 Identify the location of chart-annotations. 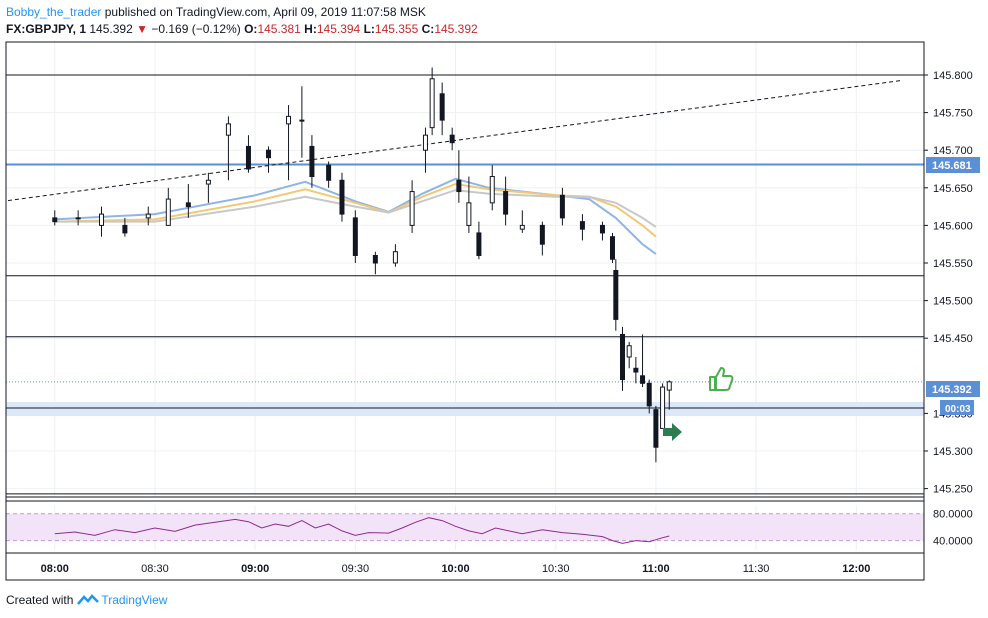
(698, 404).